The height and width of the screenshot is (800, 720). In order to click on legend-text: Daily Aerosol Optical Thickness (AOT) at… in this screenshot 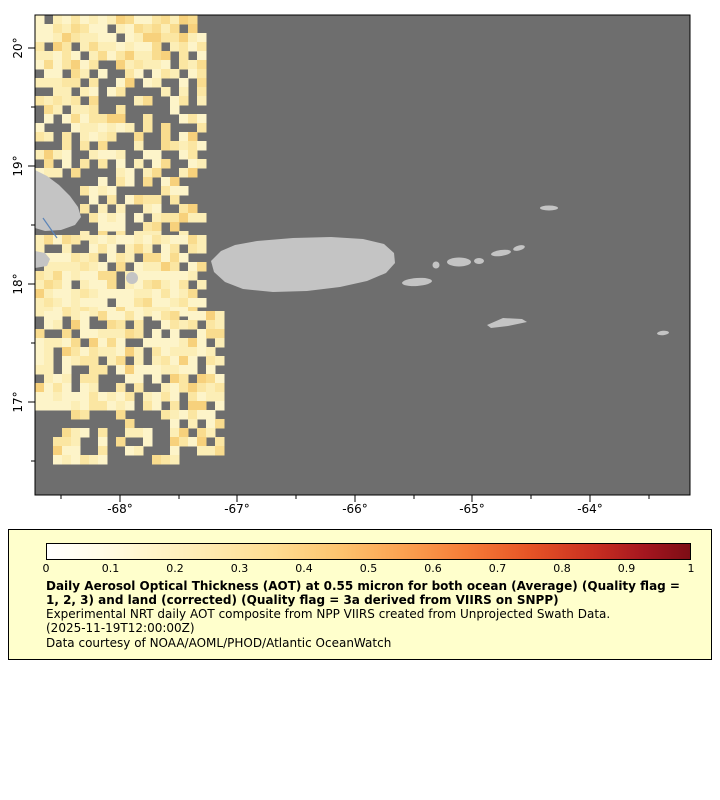, I will do `click(369, 614)`.